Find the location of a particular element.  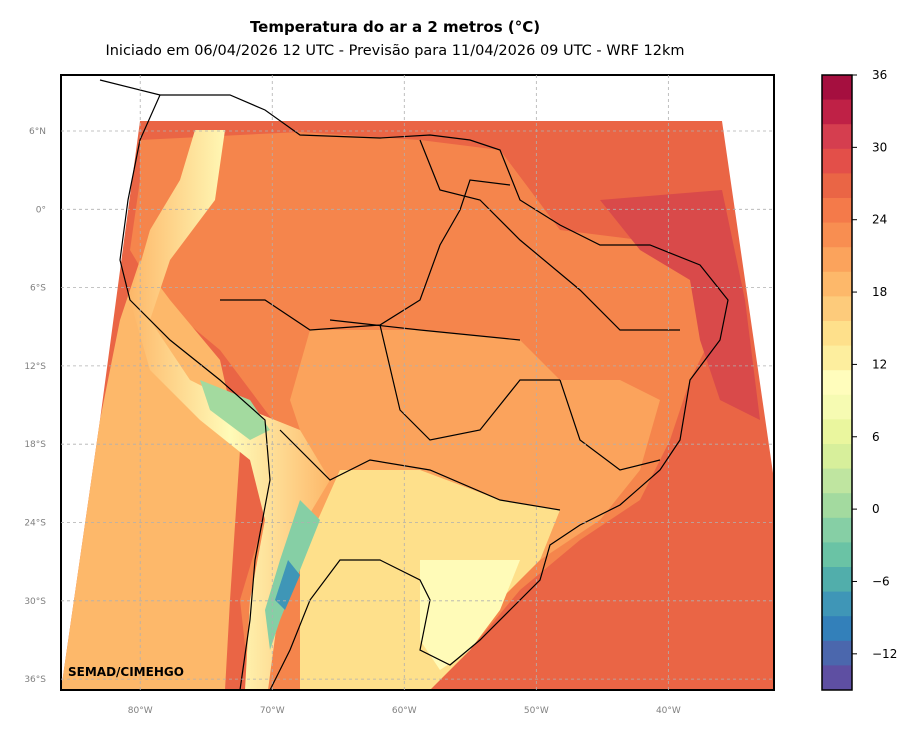

latitude-labels: 6°N 0° 6°S 12°S 18°S 24°S 30°S 36°S is located at coordinates (35, 406).